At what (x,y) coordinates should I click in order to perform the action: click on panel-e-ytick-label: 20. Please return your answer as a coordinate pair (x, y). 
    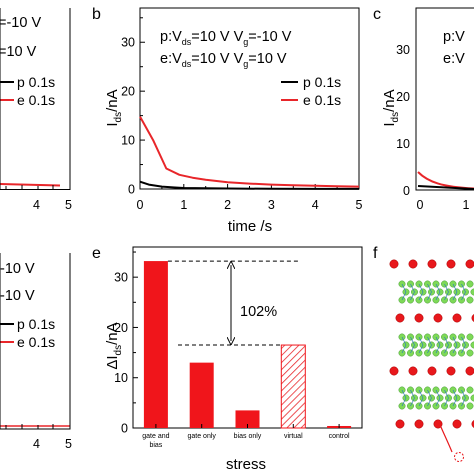
    Looking at the image, I should click on (121, 328).